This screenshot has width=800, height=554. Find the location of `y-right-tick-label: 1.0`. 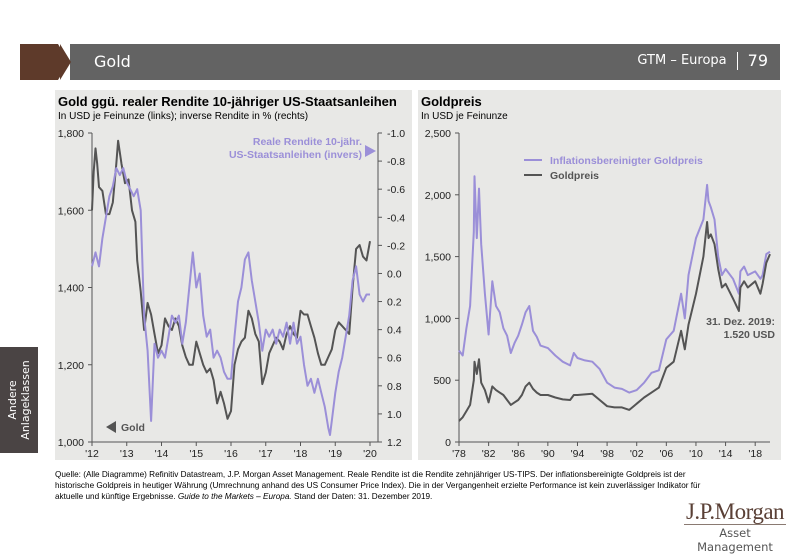

y-right-tick-label: 1.0 is located at coordinates (394, 415).